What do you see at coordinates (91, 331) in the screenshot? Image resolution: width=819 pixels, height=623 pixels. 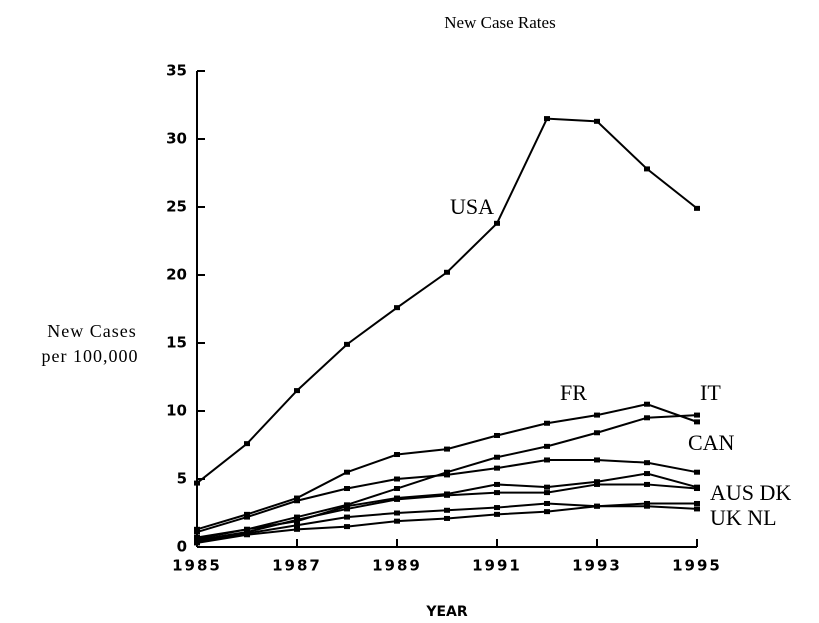 I see `y-axis-label: New Cases` at bounding box center [91, 331].